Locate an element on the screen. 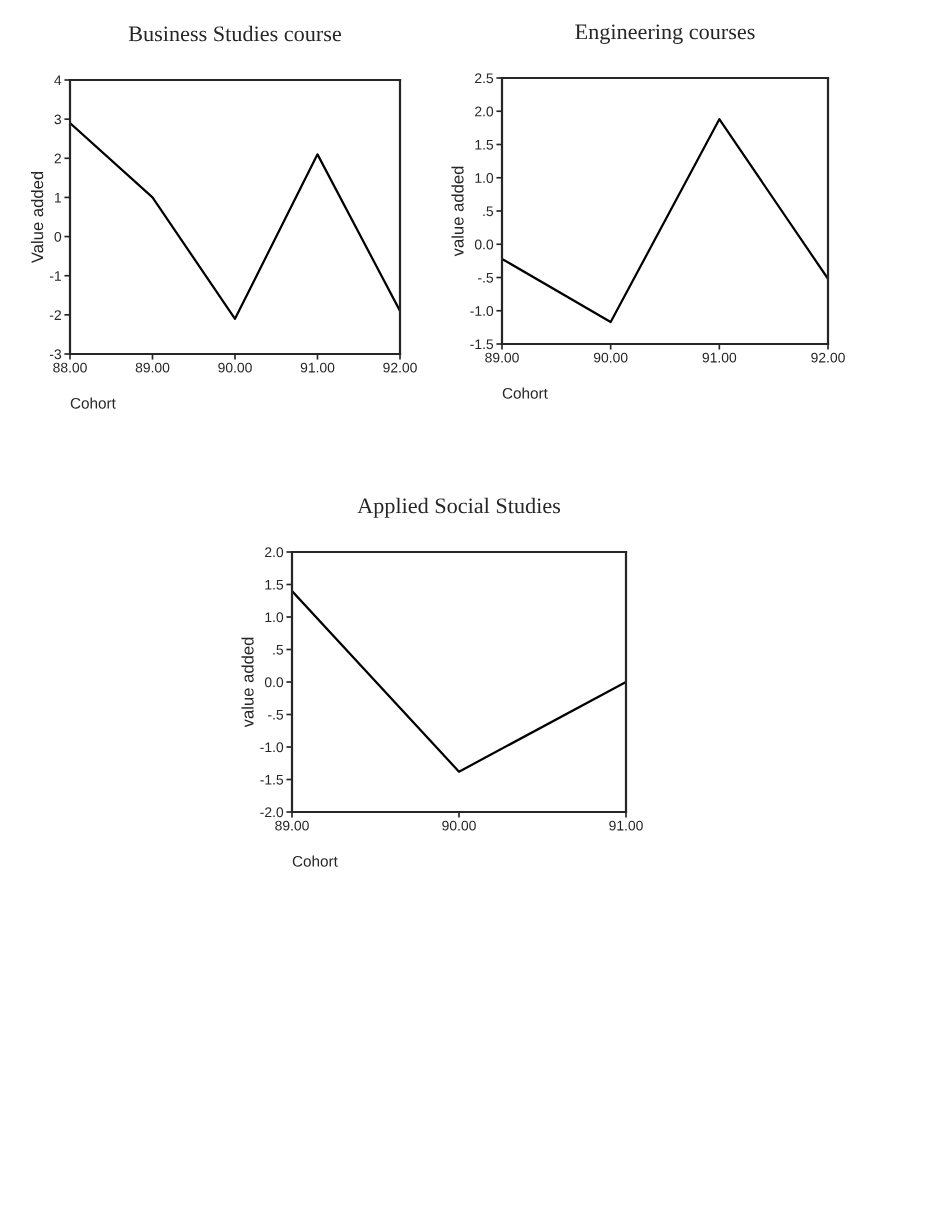 This screenshot has height=1210, width=936. y-axis-title: Value added is located at coordinates (37, 217).